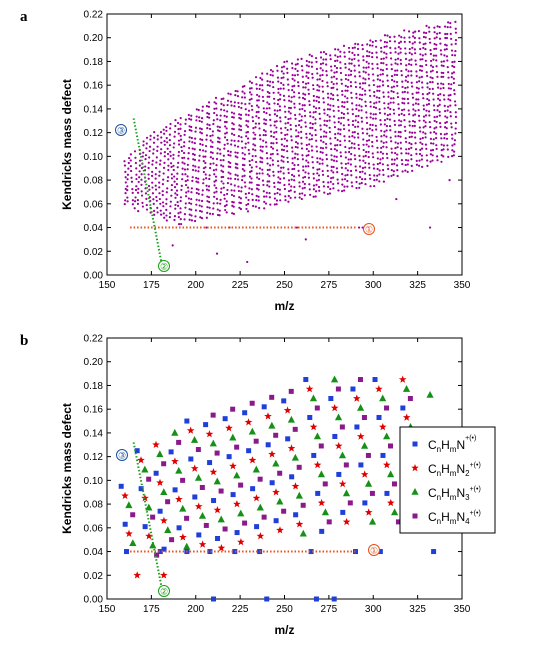  Describe the element at coordinates (94, 410) in the screenshot. I see `y-tick-label: 0.16` at that location.